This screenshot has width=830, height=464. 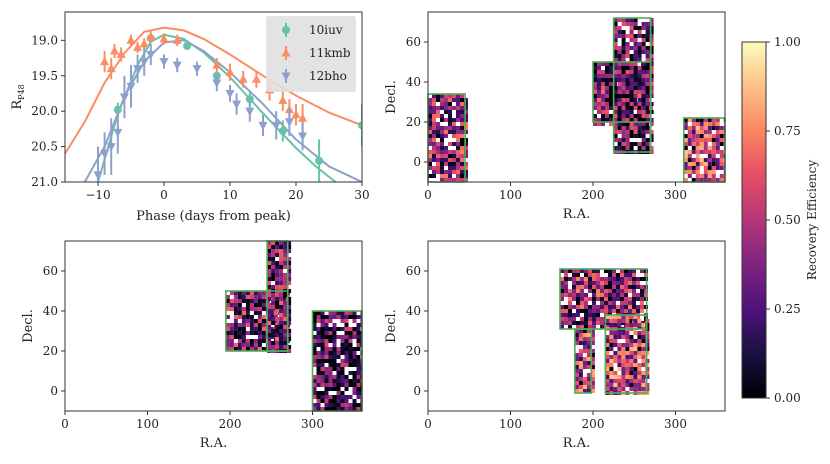 I want to click on x-tick-label: 0, so click(x=428, y=424).